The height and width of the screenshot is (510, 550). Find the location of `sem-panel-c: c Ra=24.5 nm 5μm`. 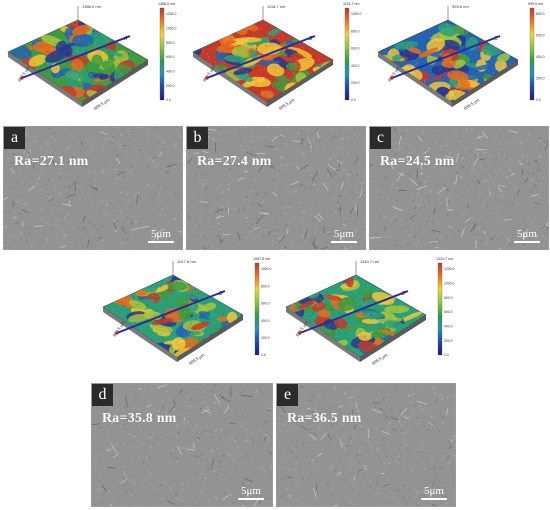

sem-panel-c: c Ra=24.5 nm 5μm is located at coordinates (459, 188).